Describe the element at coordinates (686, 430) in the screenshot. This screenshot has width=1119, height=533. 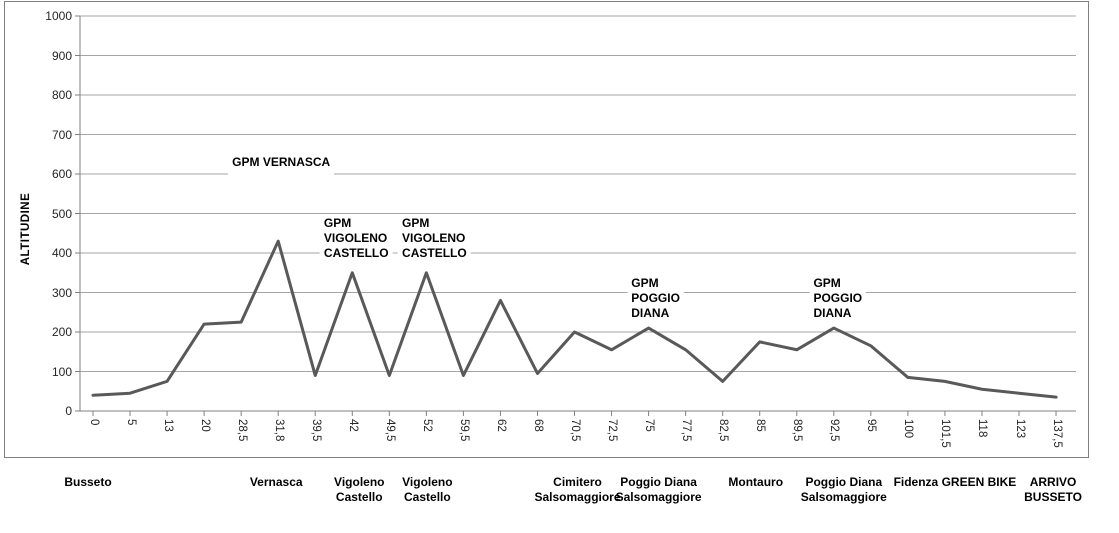
I see `x-tick-label: 77,5` at that location.